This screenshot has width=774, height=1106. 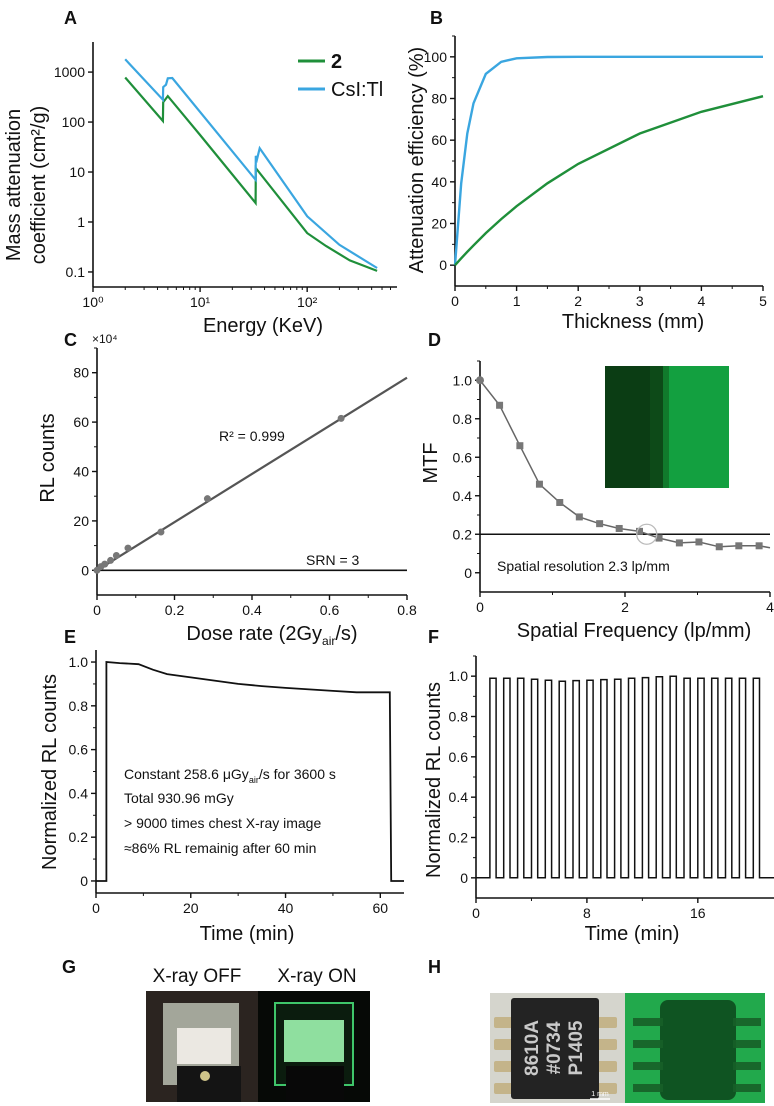 I want to click on rl-pulse-line, so click(x=625, y=777).